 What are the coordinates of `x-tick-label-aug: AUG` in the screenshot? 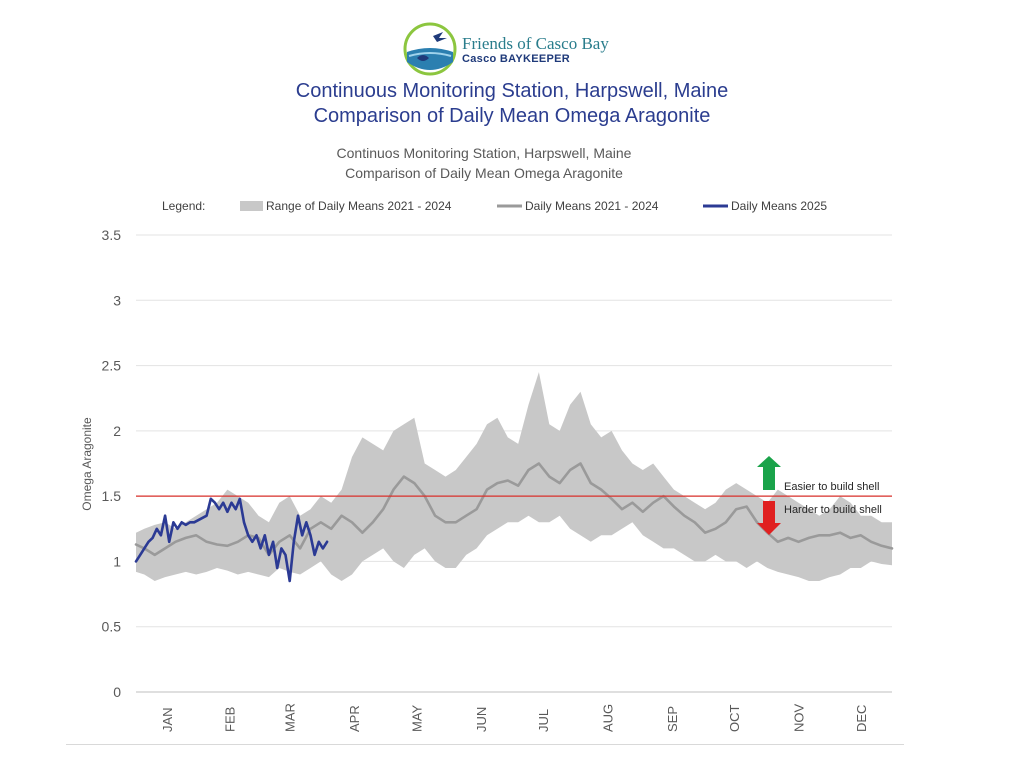 It's located at (608, 718).